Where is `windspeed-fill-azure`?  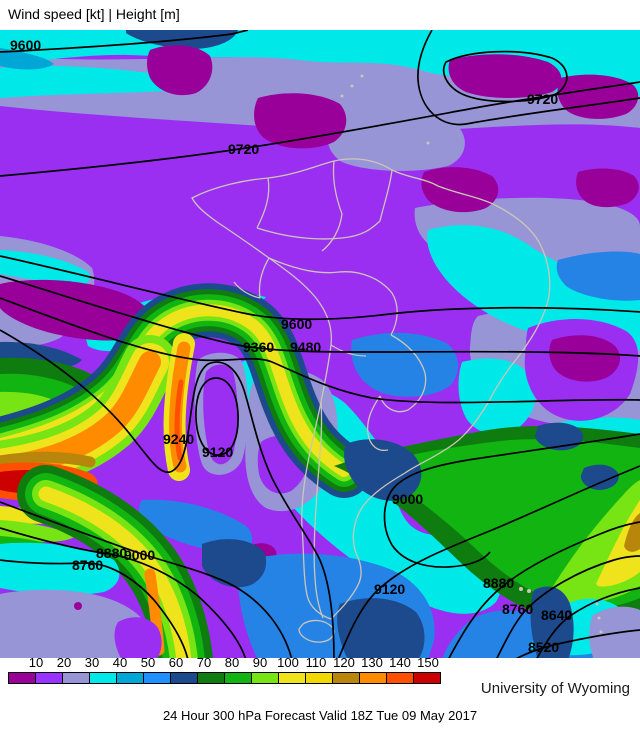 windspeed-fill-azure is located at coordinates (495, 324).